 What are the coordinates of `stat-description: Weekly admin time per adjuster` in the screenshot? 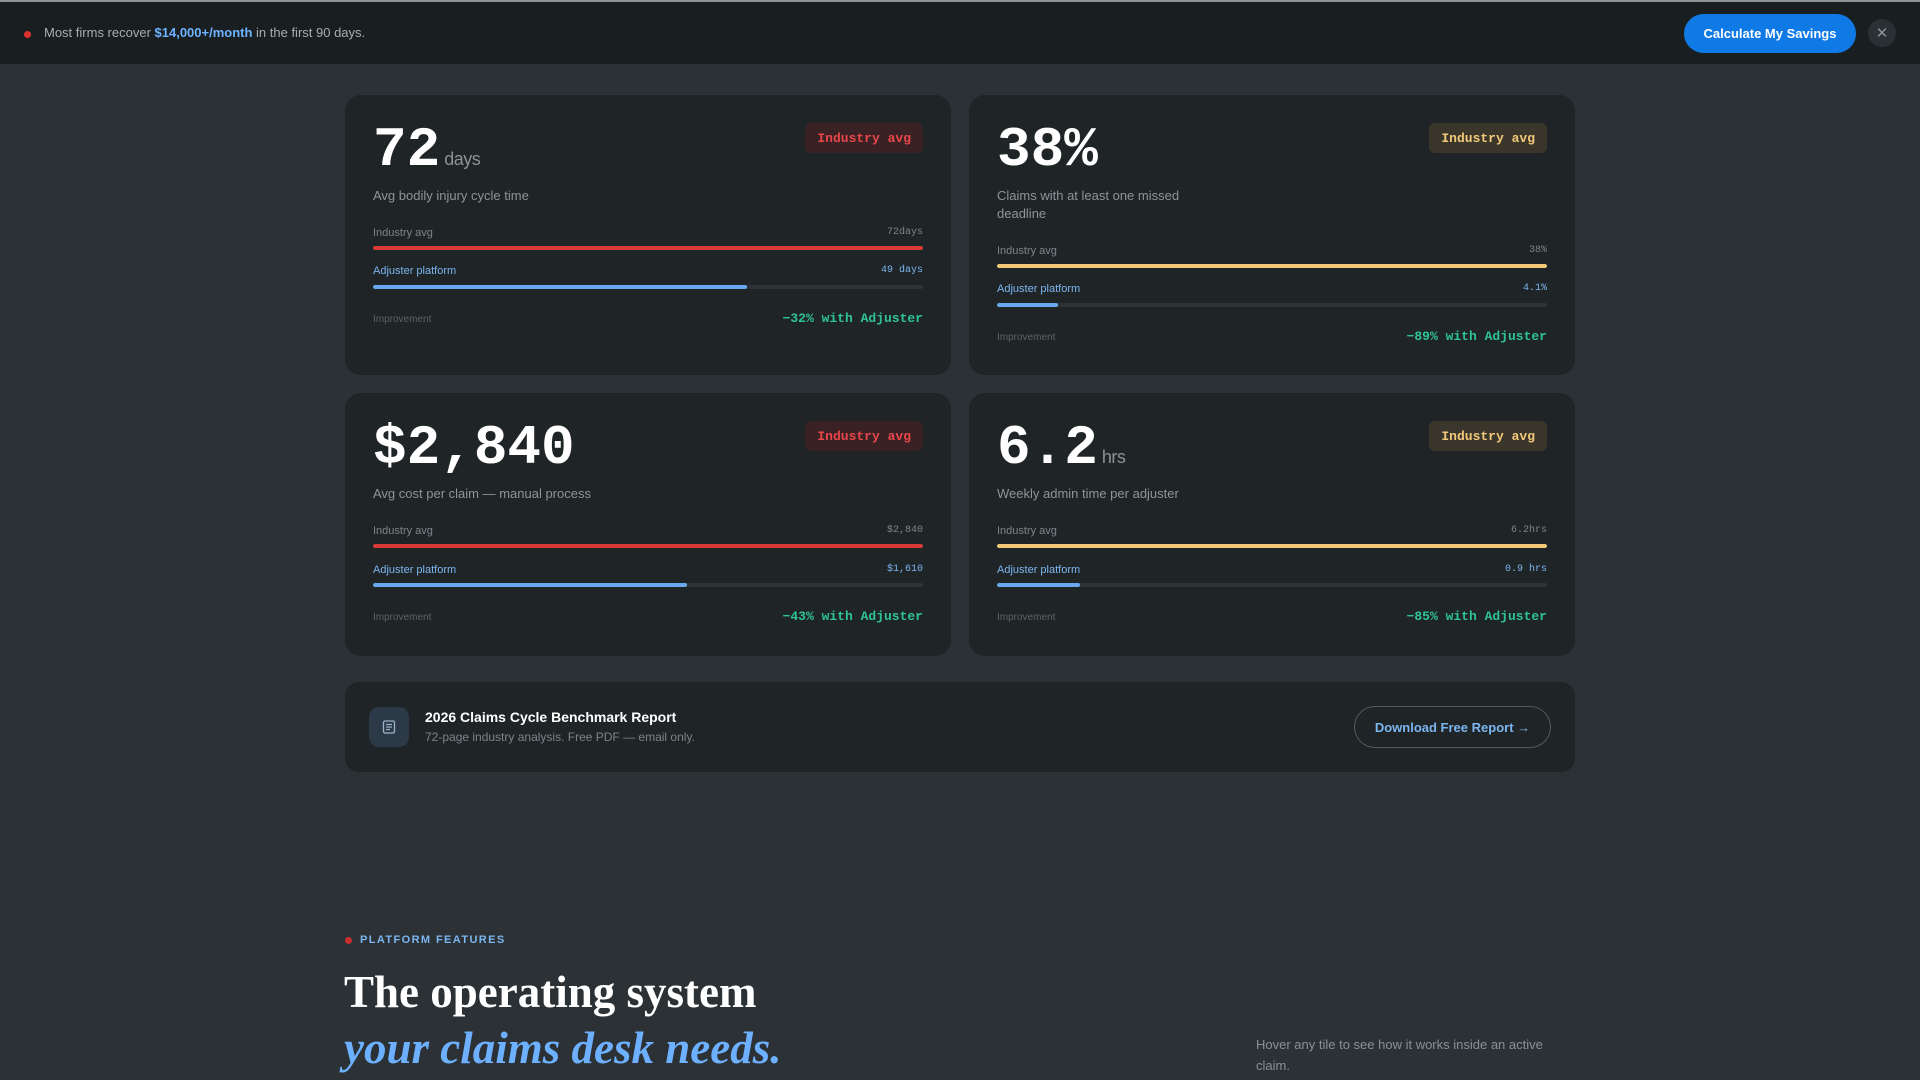 It's located at (1088, 493).